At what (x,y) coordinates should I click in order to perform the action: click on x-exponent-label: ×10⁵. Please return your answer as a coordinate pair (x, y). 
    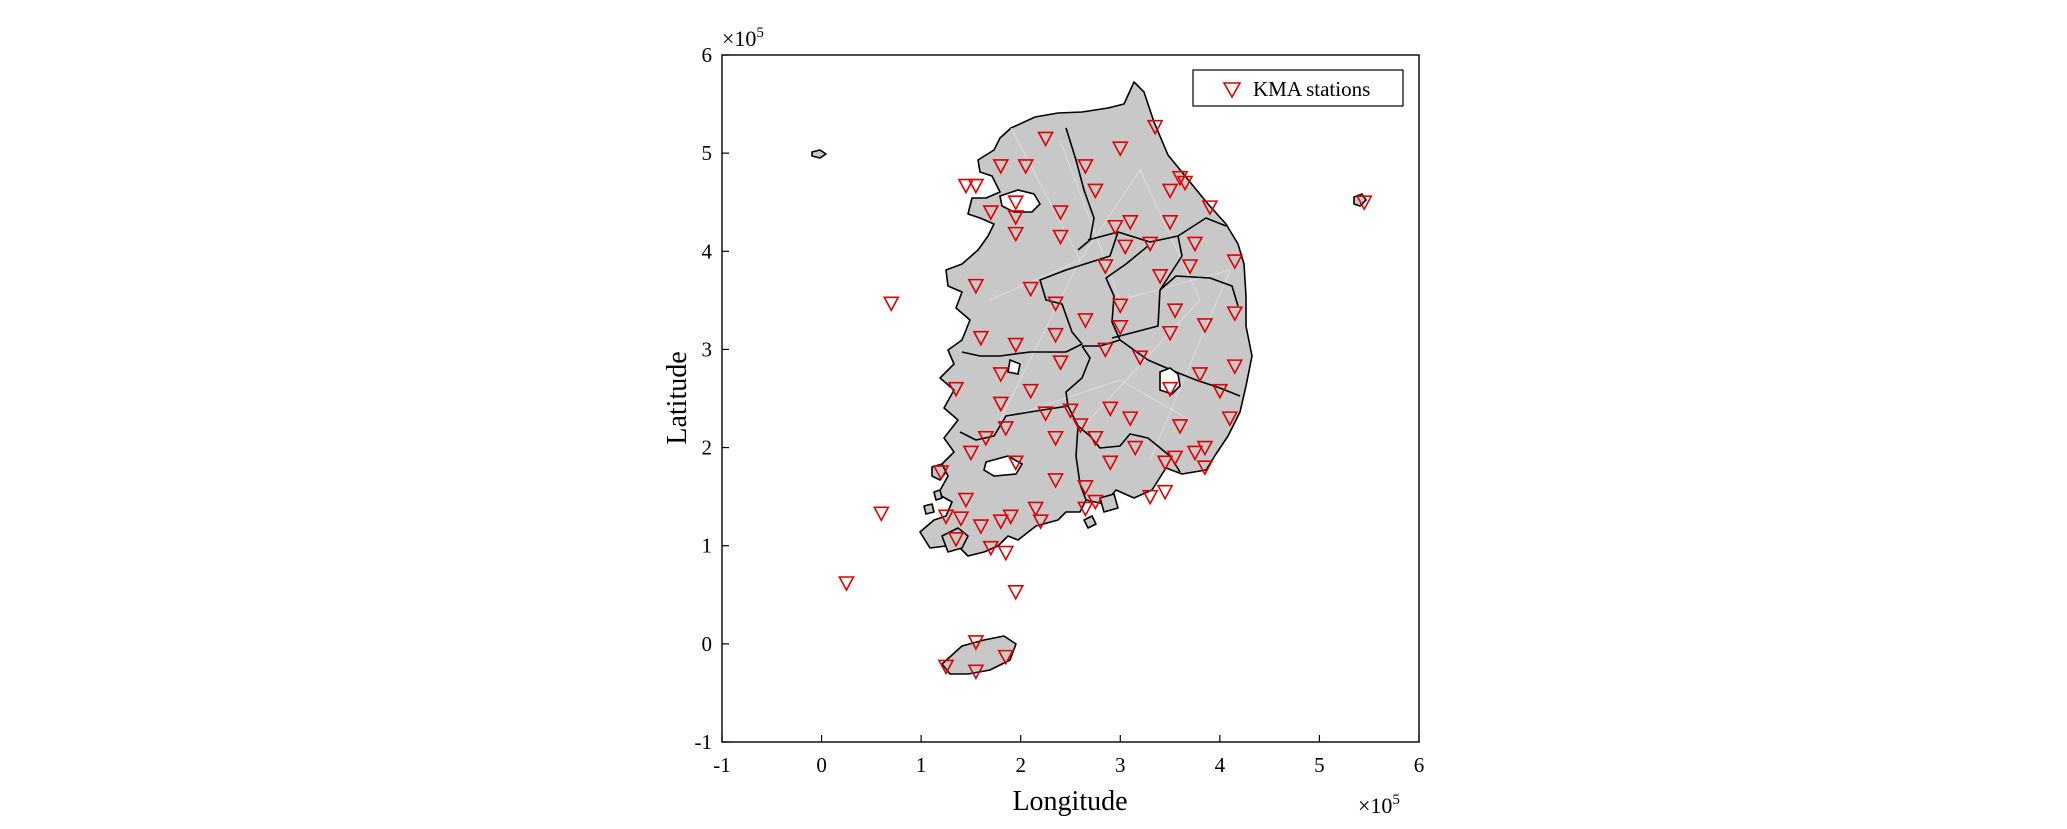
    Looking at the image, I should click on (1379, 805).